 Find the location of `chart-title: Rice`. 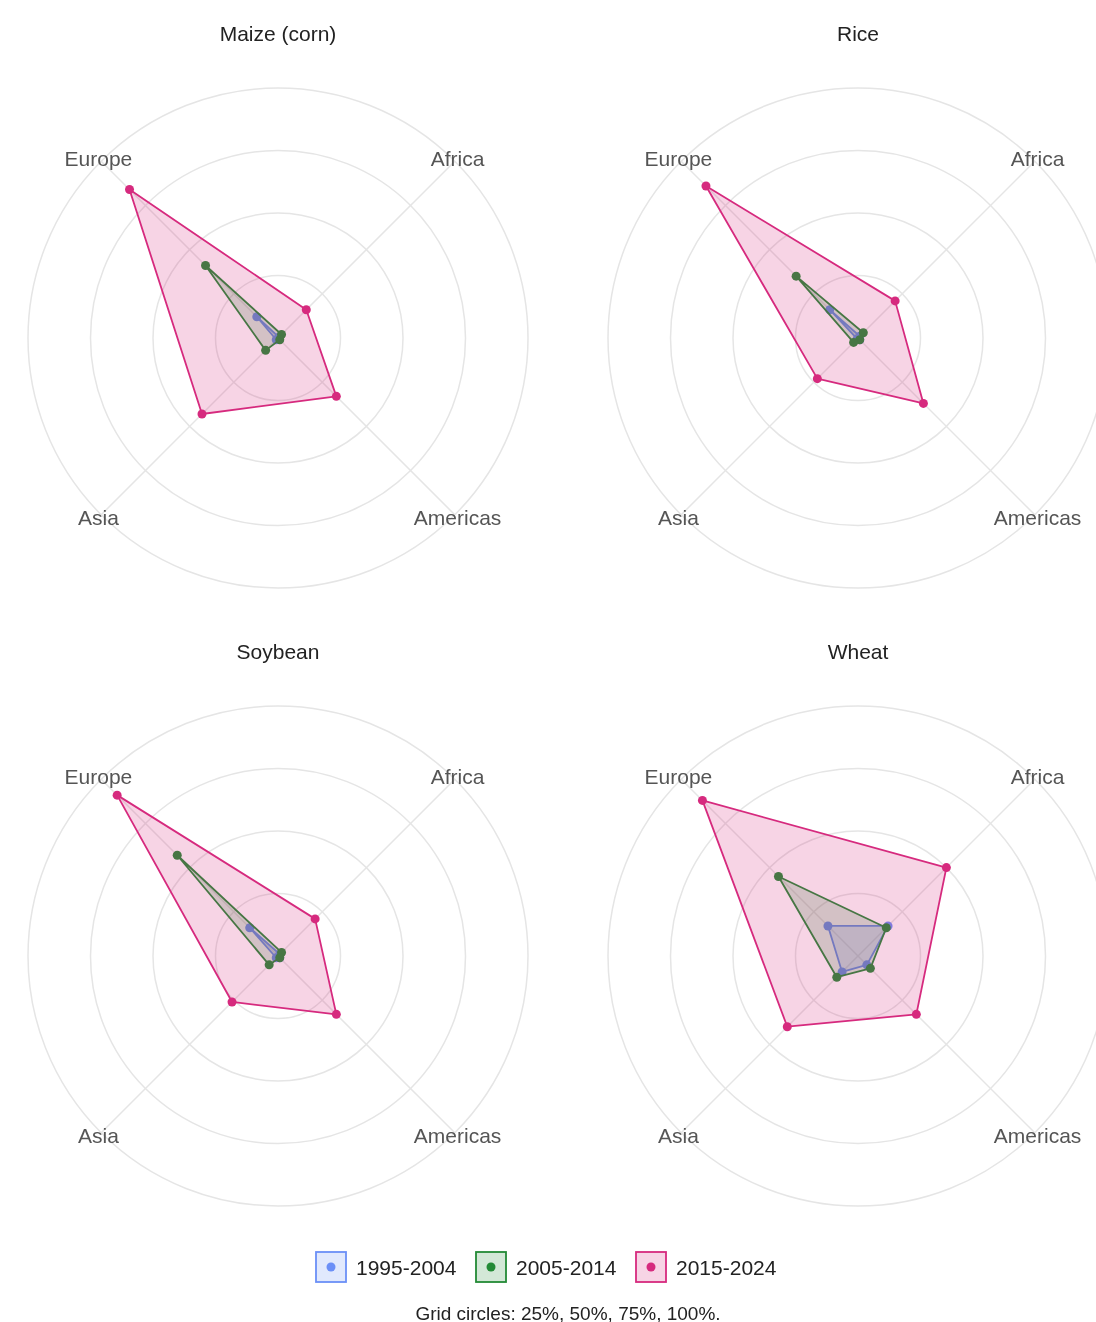

chart-title: Rice is located at coordinates (858, 33).